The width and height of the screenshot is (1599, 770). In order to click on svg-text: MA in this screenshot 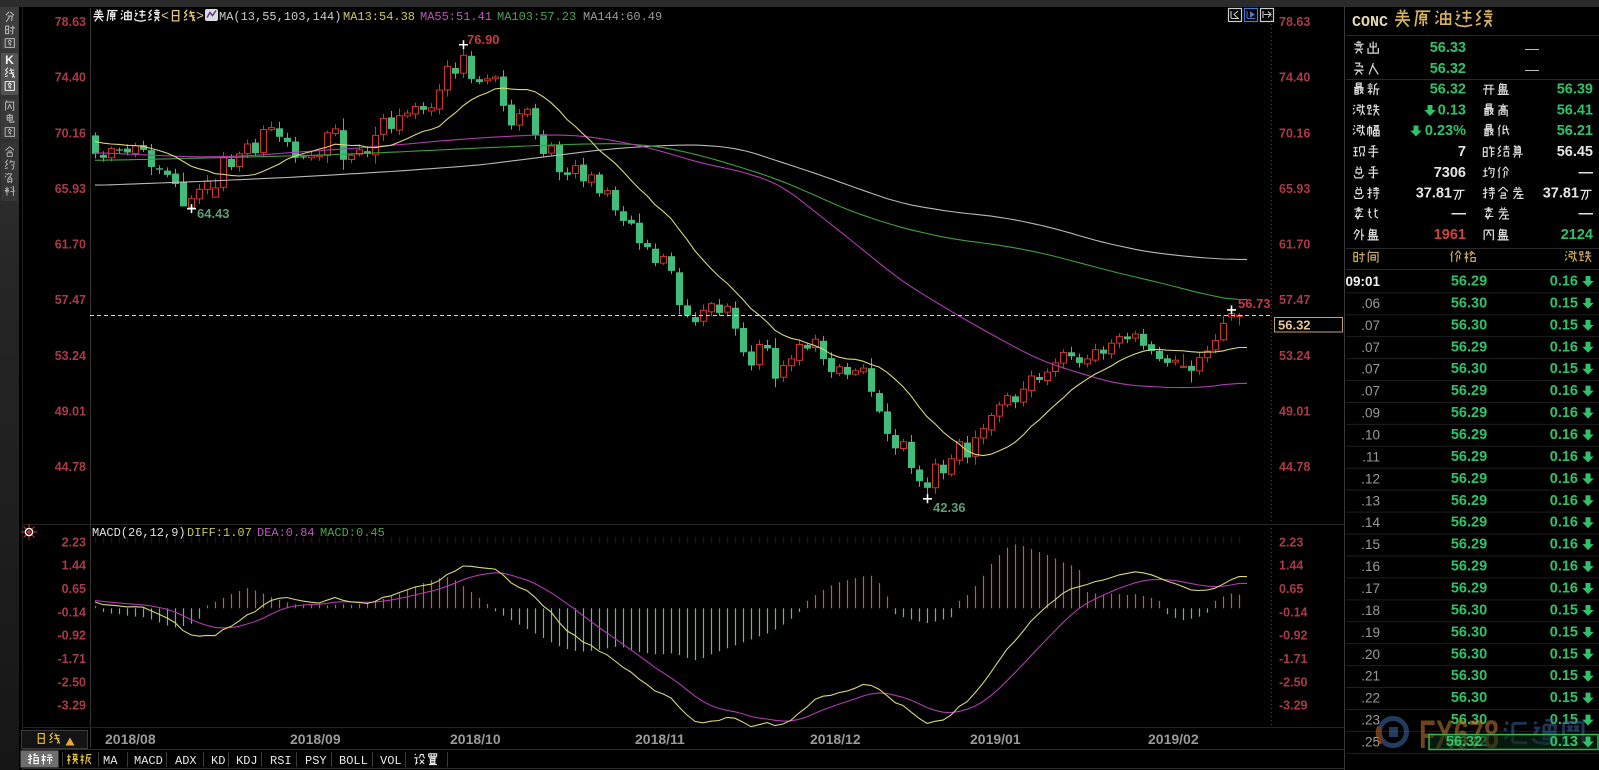, I will do `click(110, 761)`.